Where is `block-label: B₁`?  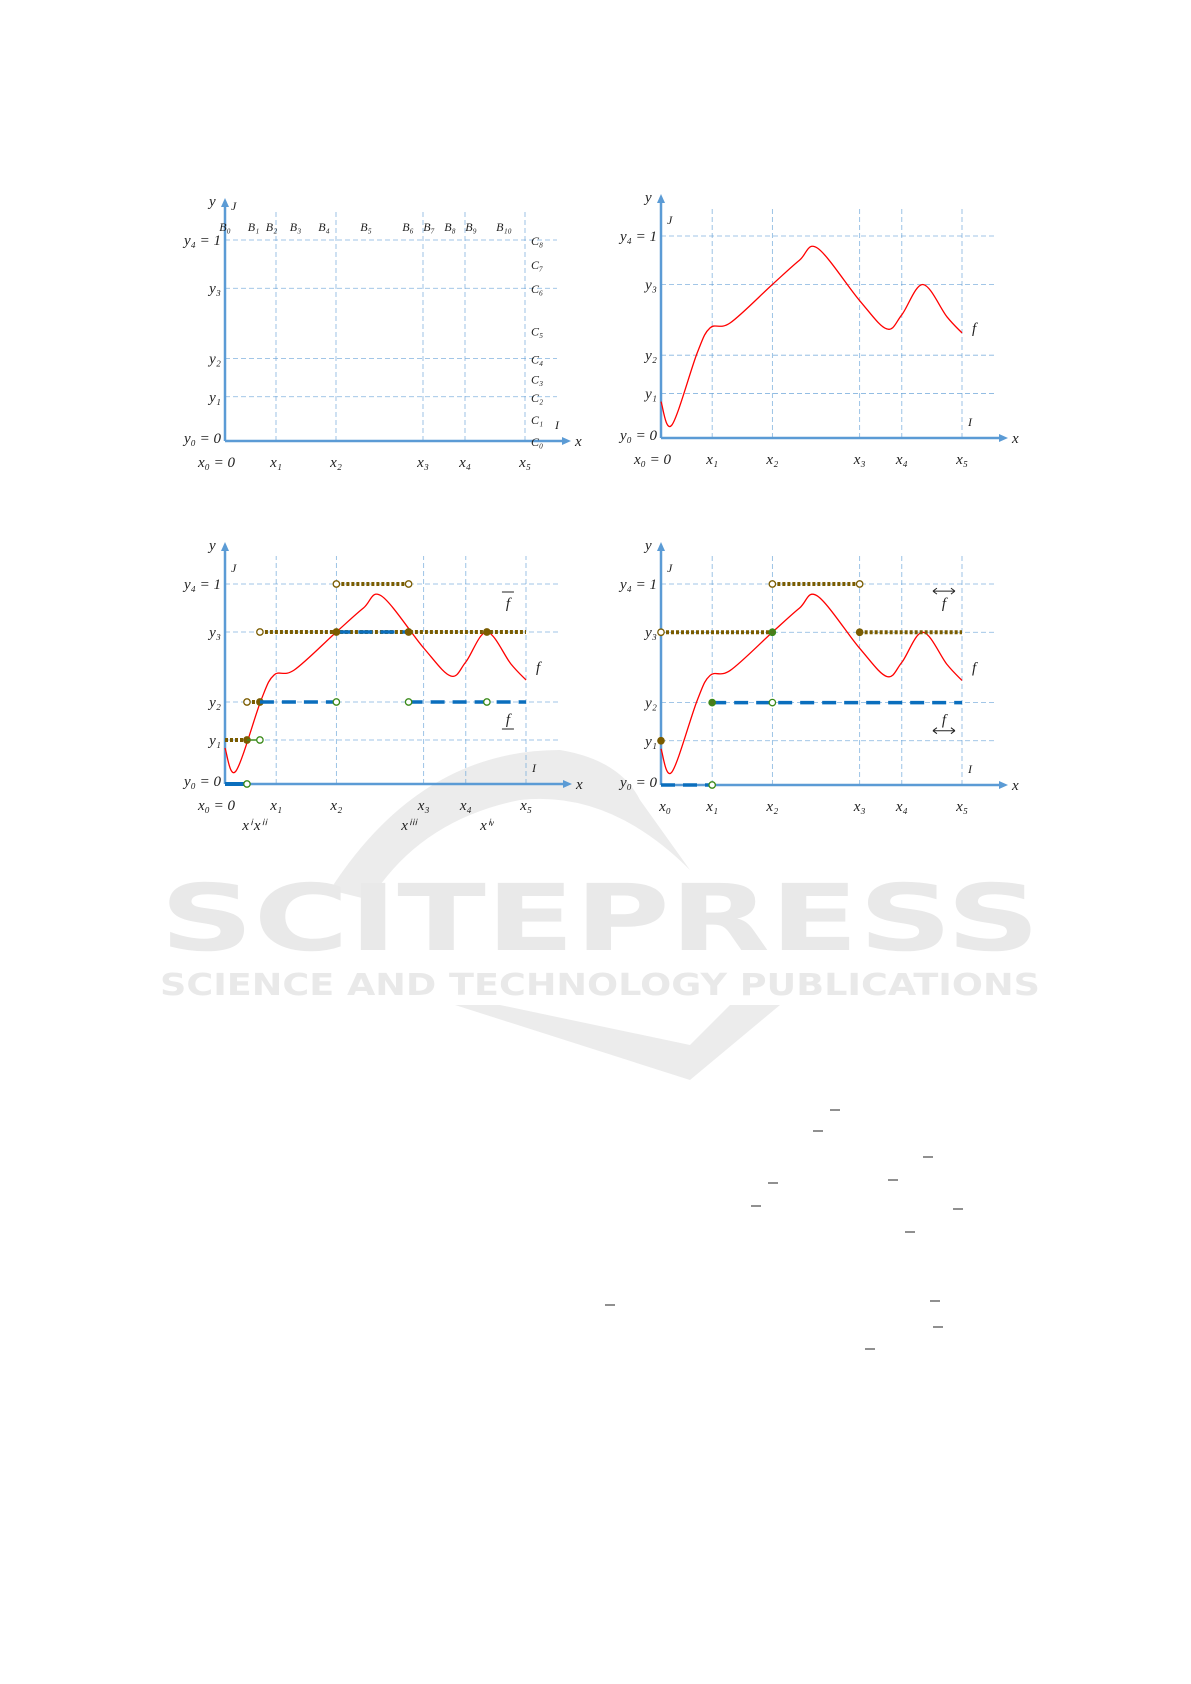
block-label: B₁ is located at coordinates (254, 227).